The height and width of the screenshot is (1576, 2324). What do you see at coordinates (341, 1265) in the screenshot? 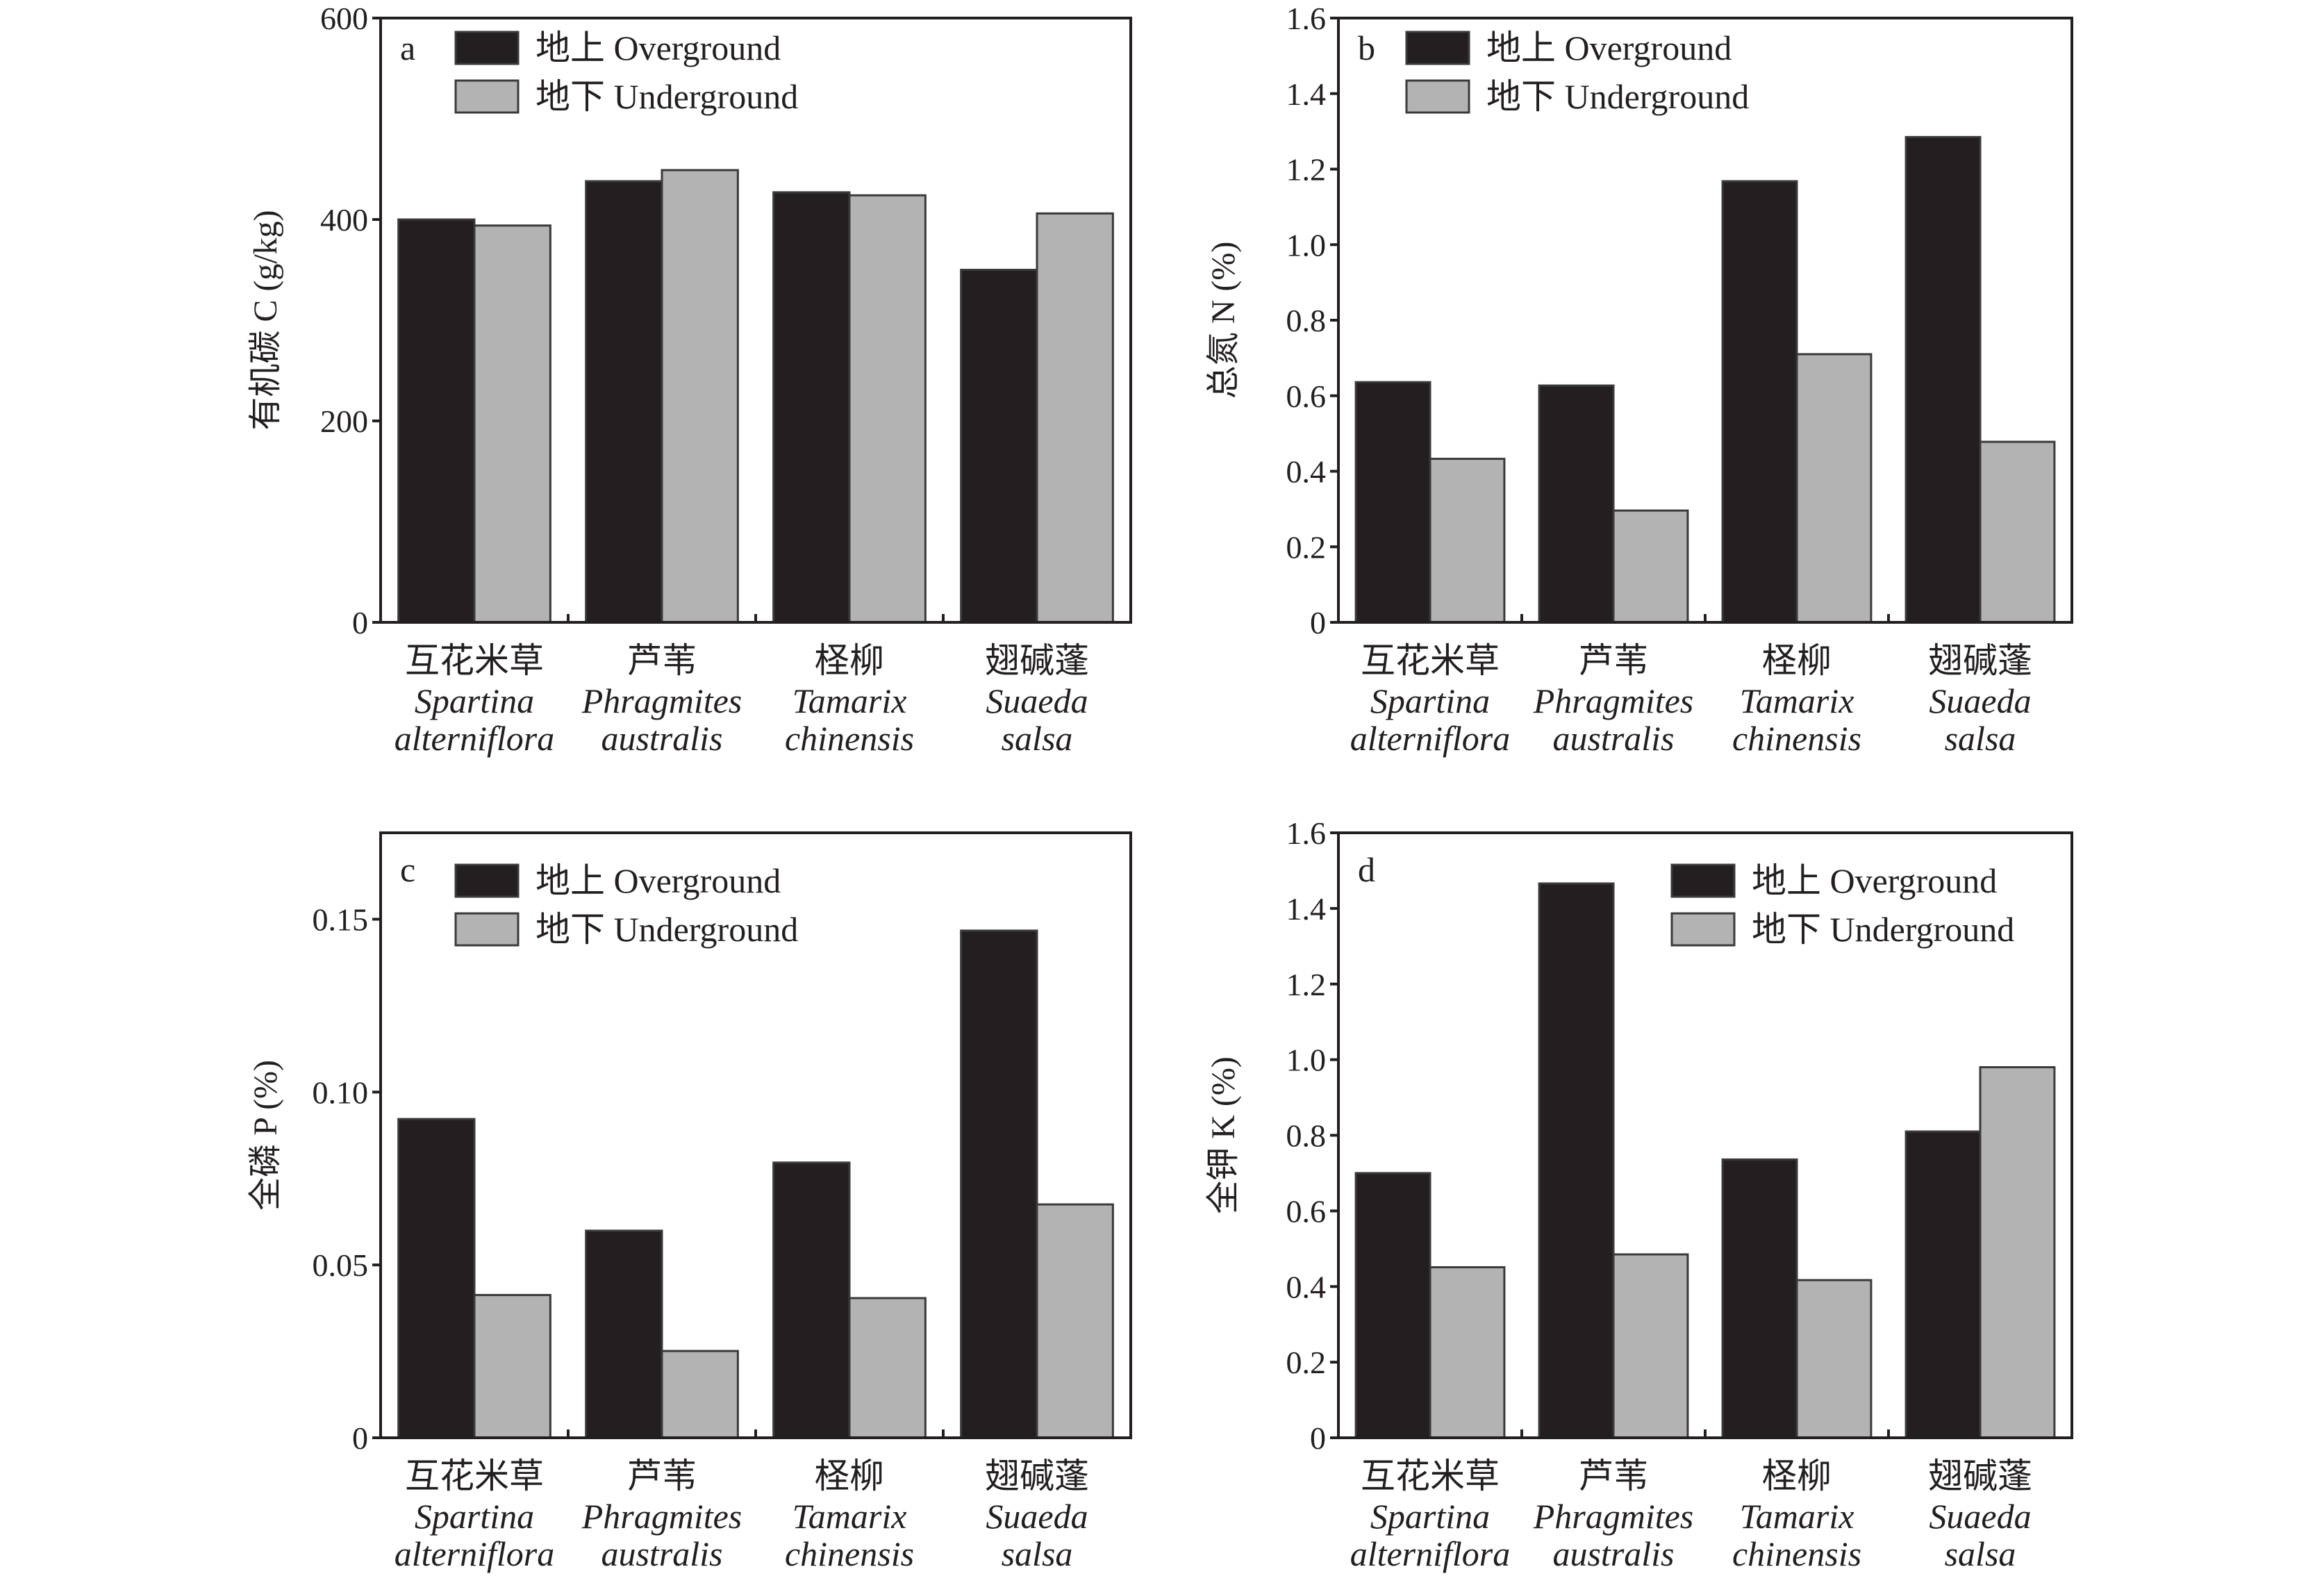
I see `y-tick-label: 0.05` at bounding box center [341, 1265].